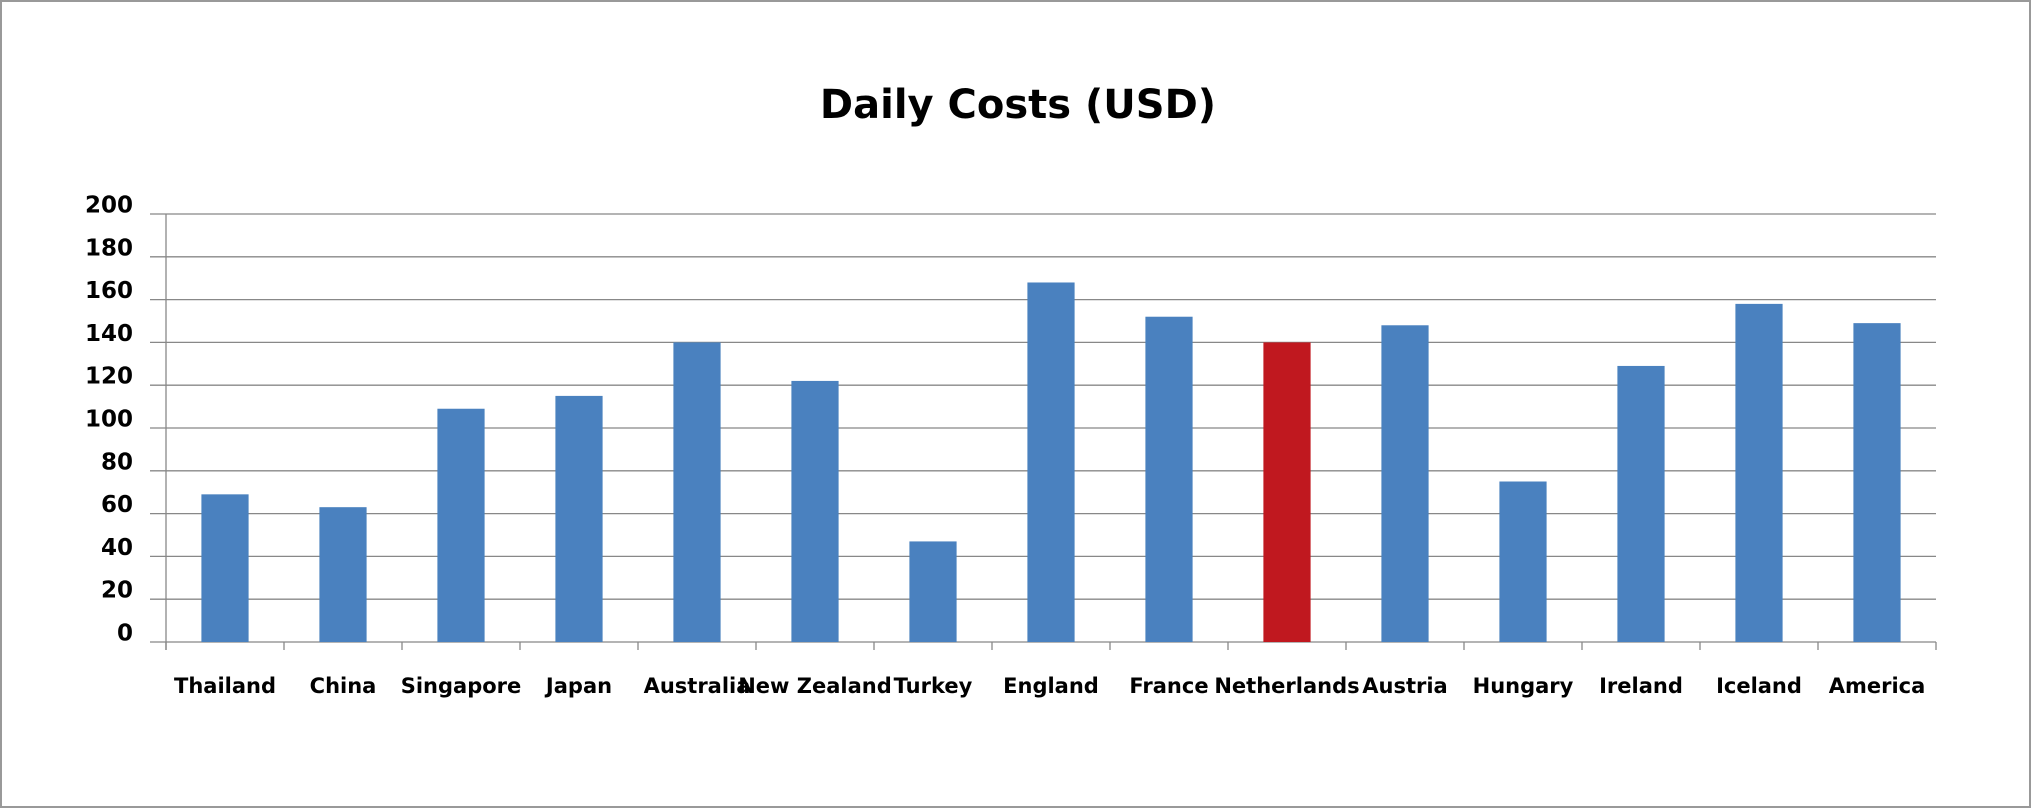 The image size is (2031, 808). What do you see at coordinates (933, 686) in the screenshot?
I see `x-tick-label: Turkey` at bounding box center [933, 686].